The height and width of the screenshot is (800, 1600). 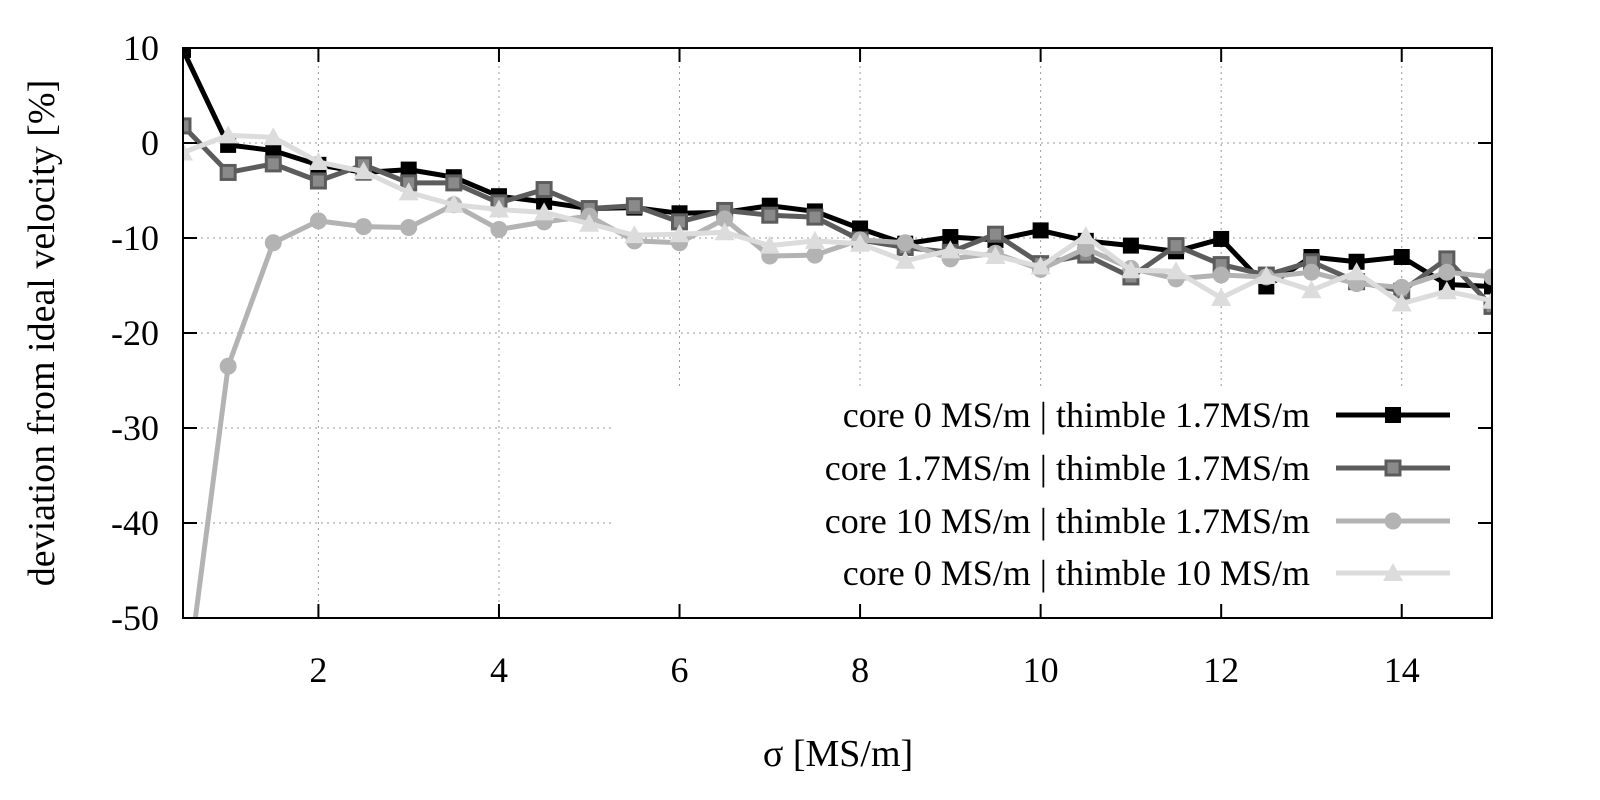 What do you see at coordinates (680, 670) in the screenshot?
I see `x-tick-label: 6` at bounding box center [680, 670].